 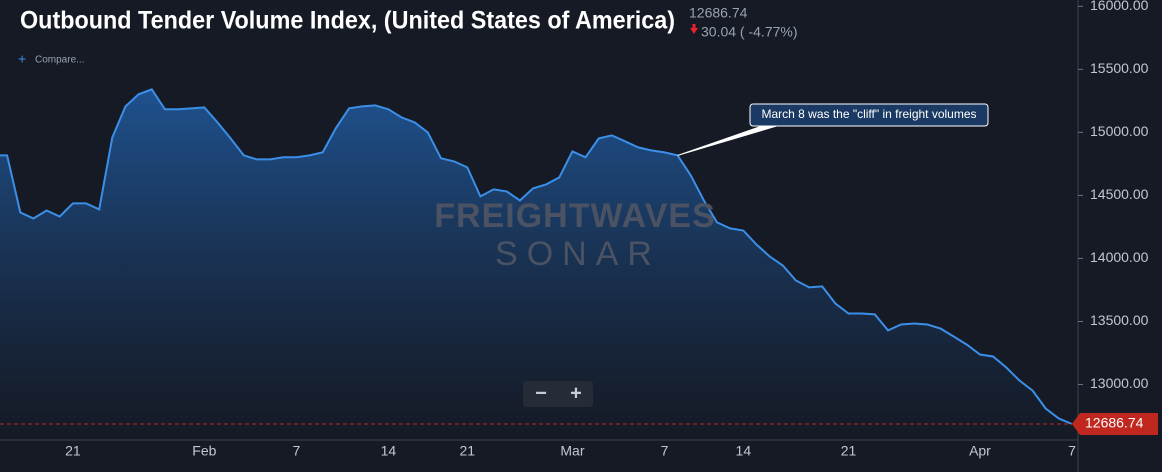 What do you see at coordinates (22, 59) in the screenshot?
I see `compare-plus: +` at bounding box center [22, 59].